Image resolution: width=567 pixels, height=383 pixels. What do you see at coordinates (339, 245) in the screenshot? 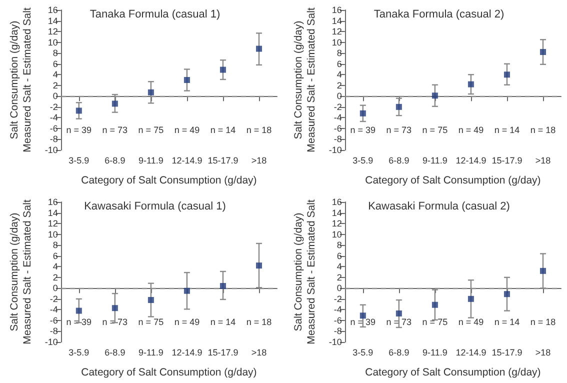
I see `y-tick-label: 8` at bounding box center [339, 245].